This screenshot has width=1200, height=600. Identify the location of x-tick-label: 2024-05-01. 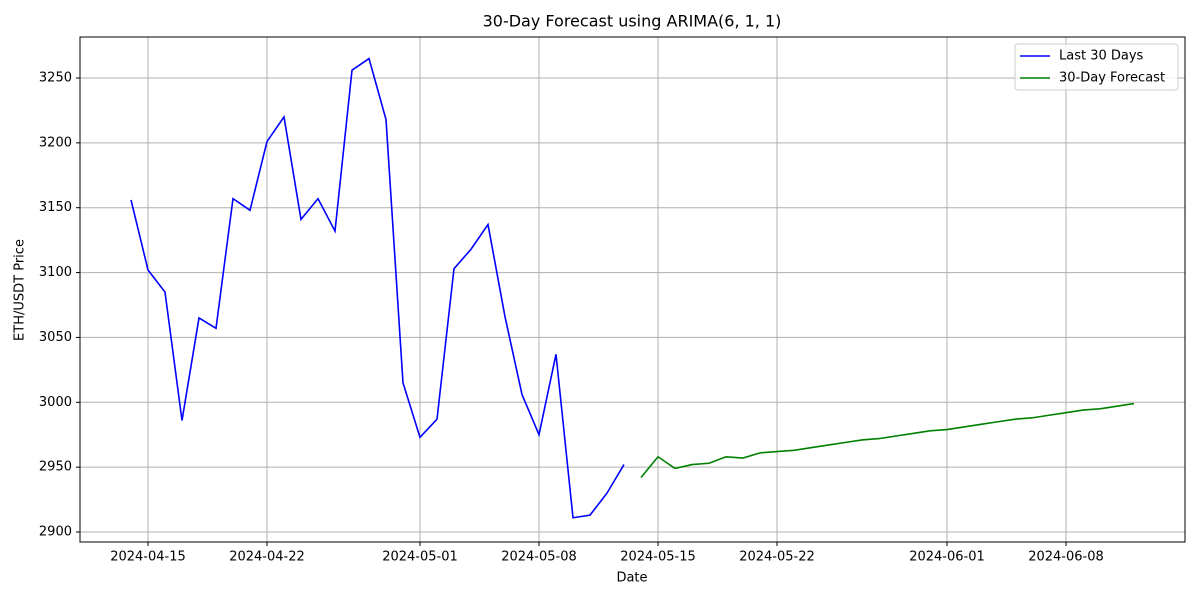
(420, 557).